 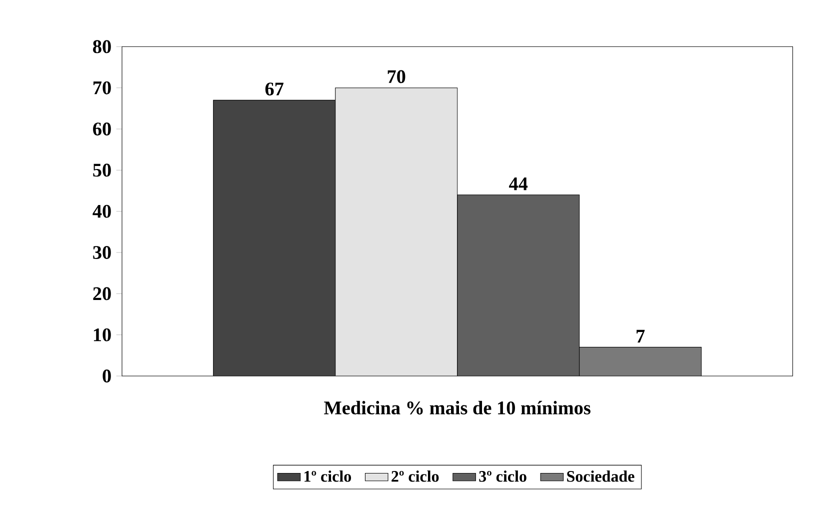 What do you see at coordinates (106, 376) in the screenshot?
I see `y-tick-label: 0` at bounding box center [106, 376].